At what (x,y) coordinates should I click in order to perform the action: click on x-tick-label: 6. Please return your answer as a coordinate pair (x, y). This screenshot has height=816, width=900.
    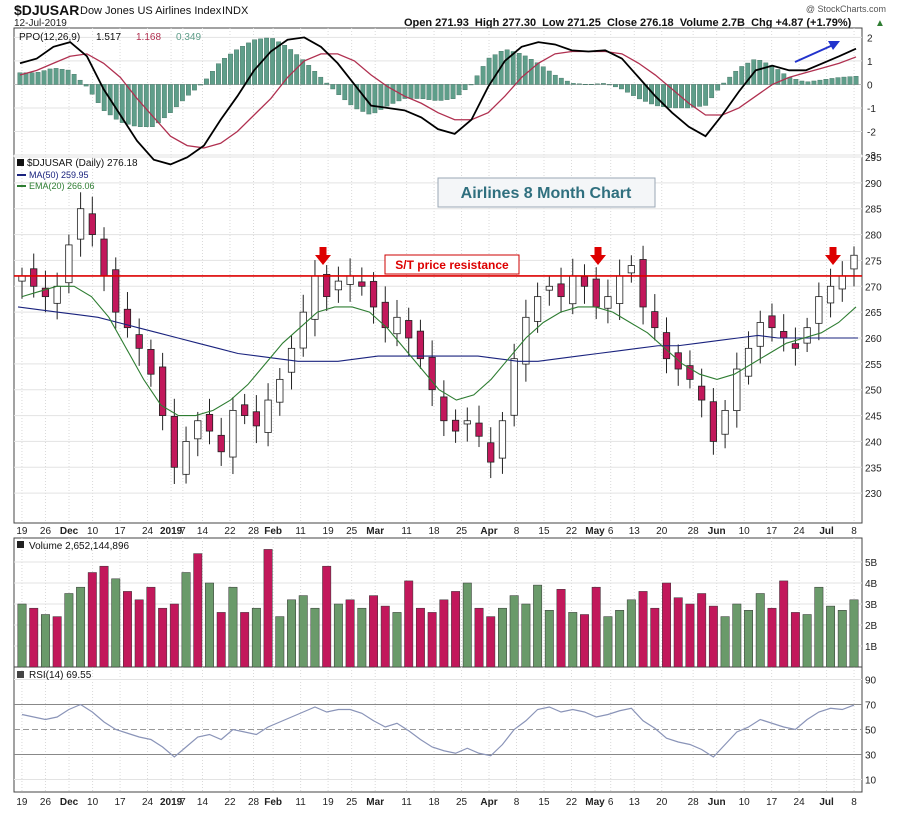
    Looking at the image, I should click on (611, 802).